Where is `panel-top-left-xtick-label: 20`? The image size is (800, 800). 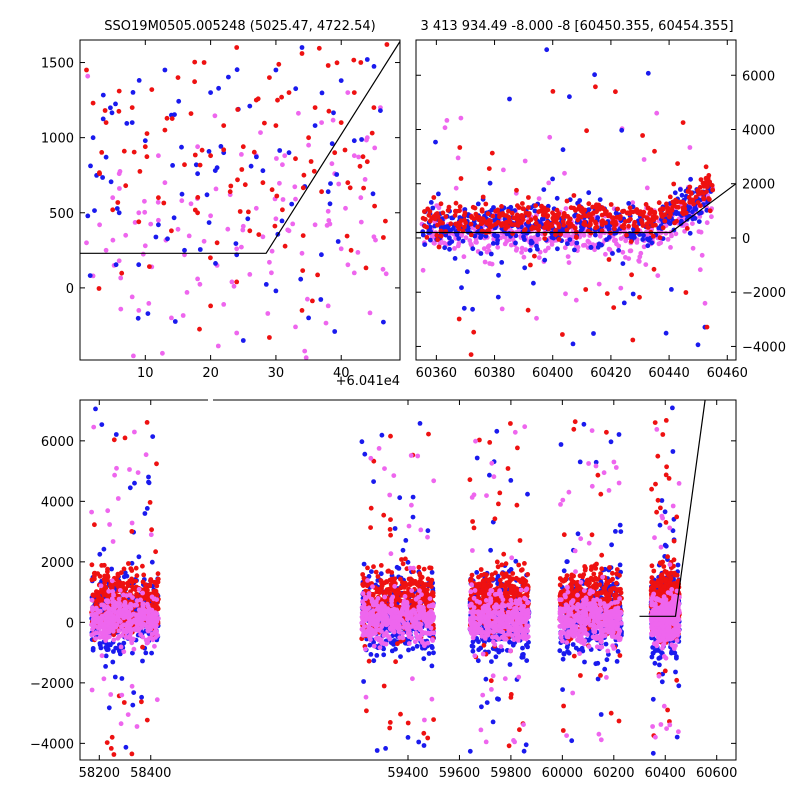 panel-top-left-xtick-label: 20 is located at coordinates (210, 373).